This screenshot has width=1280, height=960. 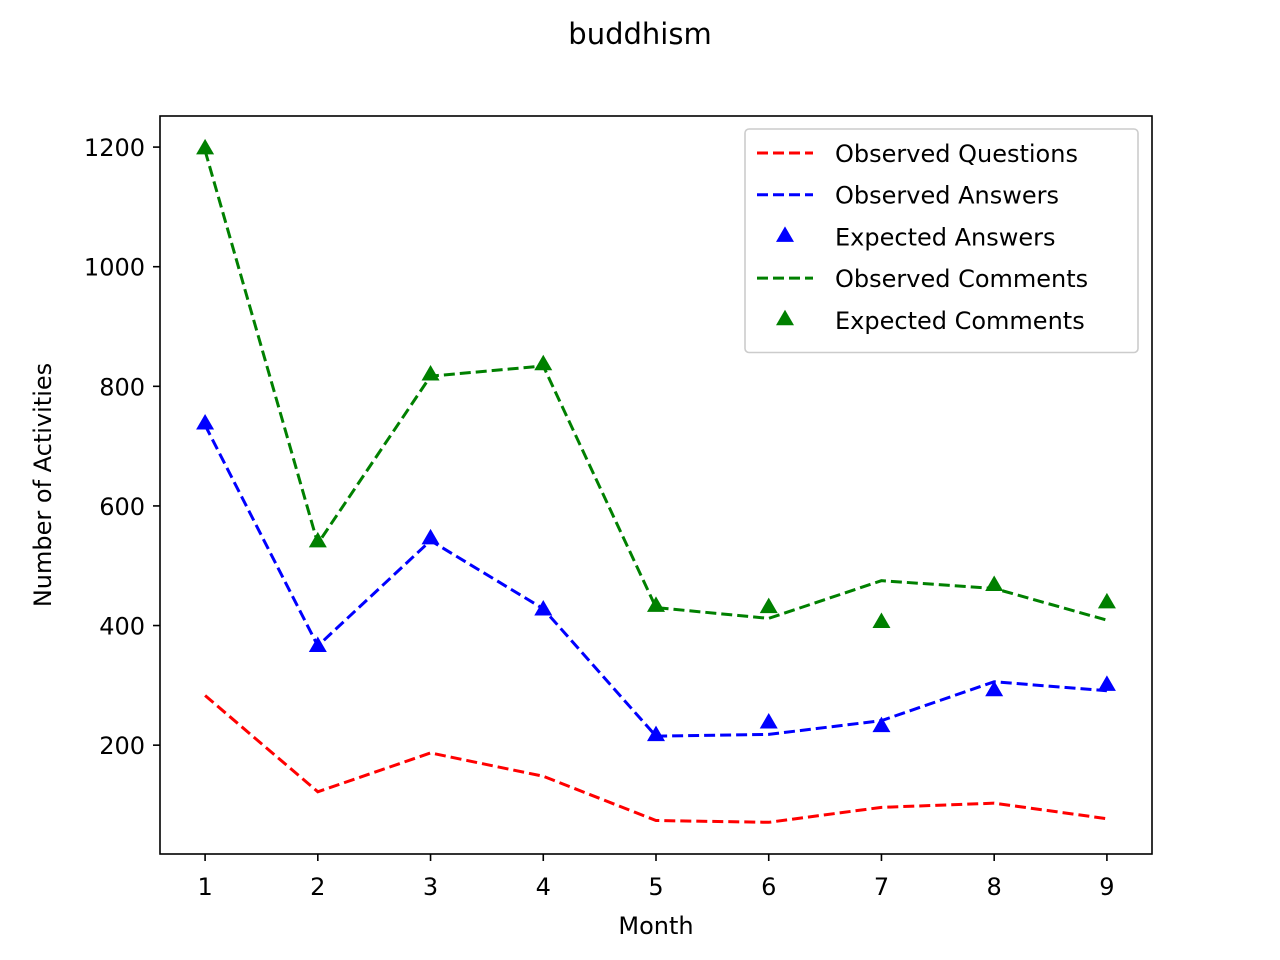 What do you see at coordinates (122, 447) in the screenshot?
I see `y-axis: 200 400 600 800 1000 1200` at bounding box center [122, 447].